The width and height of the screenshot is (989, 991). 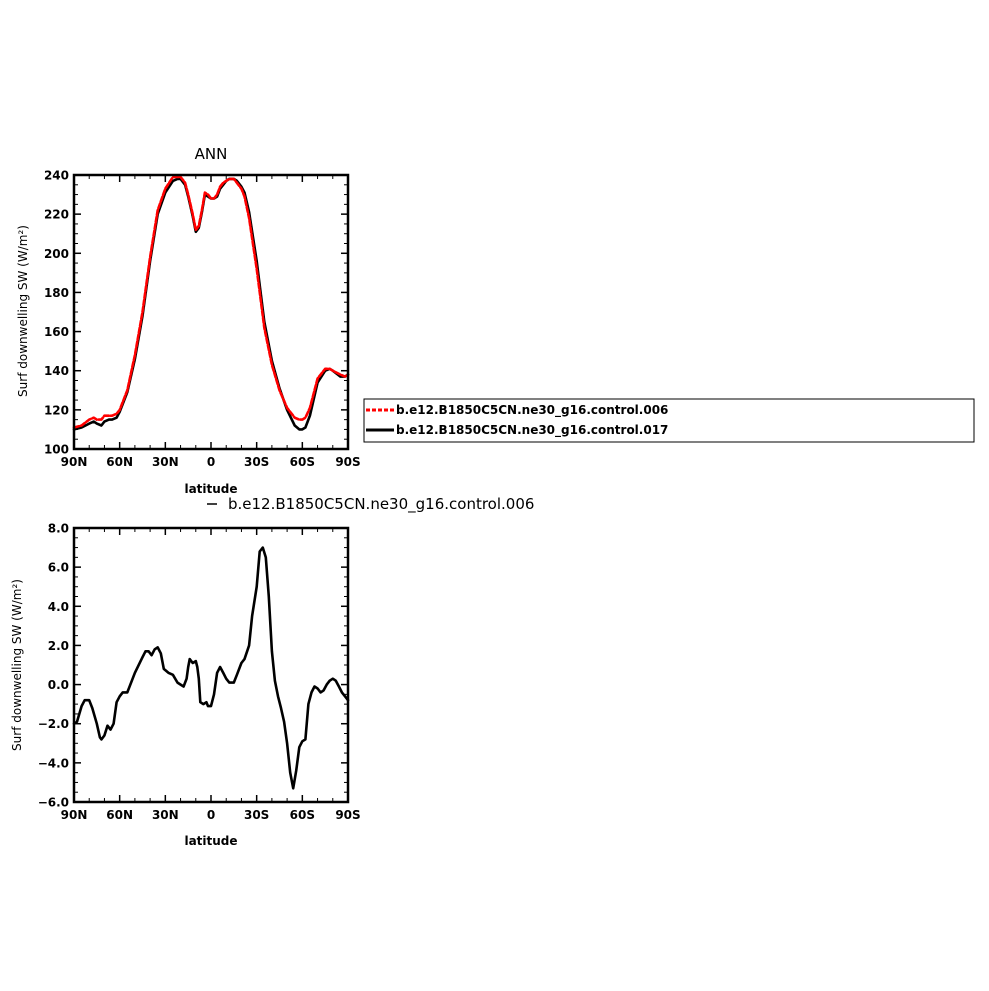 I want to click on bottom-x-tick-label: 60S, so click(x=302, y=815).